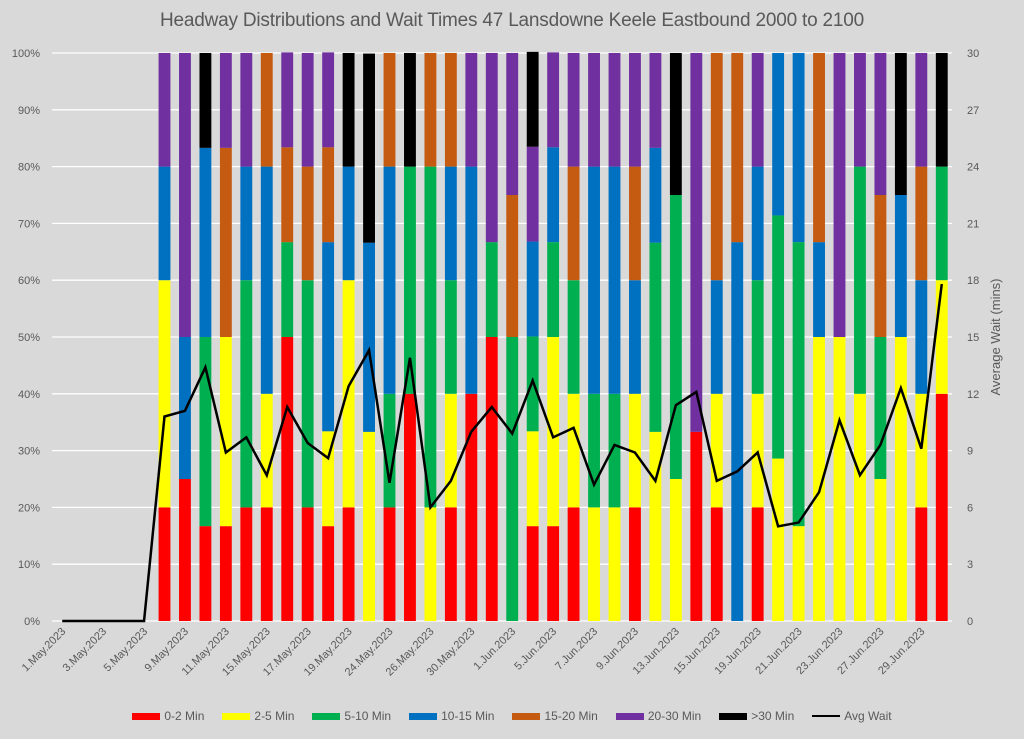 The image size is (1024, 739). I want to click on legend-item: 0-2 Min, so click(168, 716).